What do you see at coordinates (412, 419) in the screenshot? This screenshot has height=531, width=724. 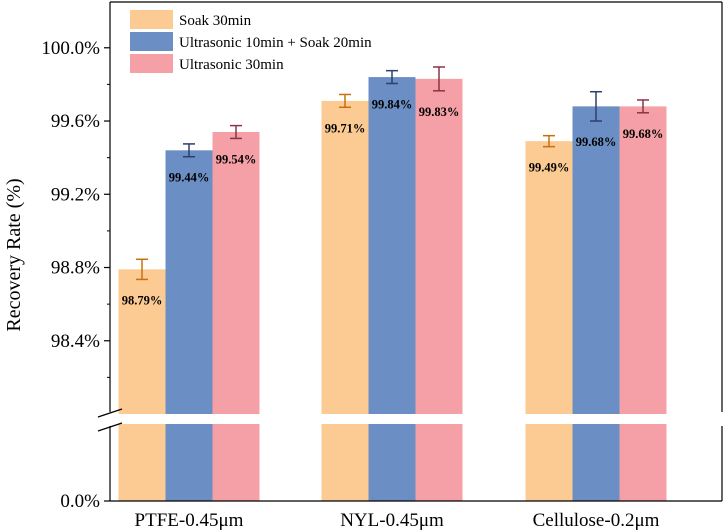 I see `axis-break-gap` at bounding box center [412, 419].